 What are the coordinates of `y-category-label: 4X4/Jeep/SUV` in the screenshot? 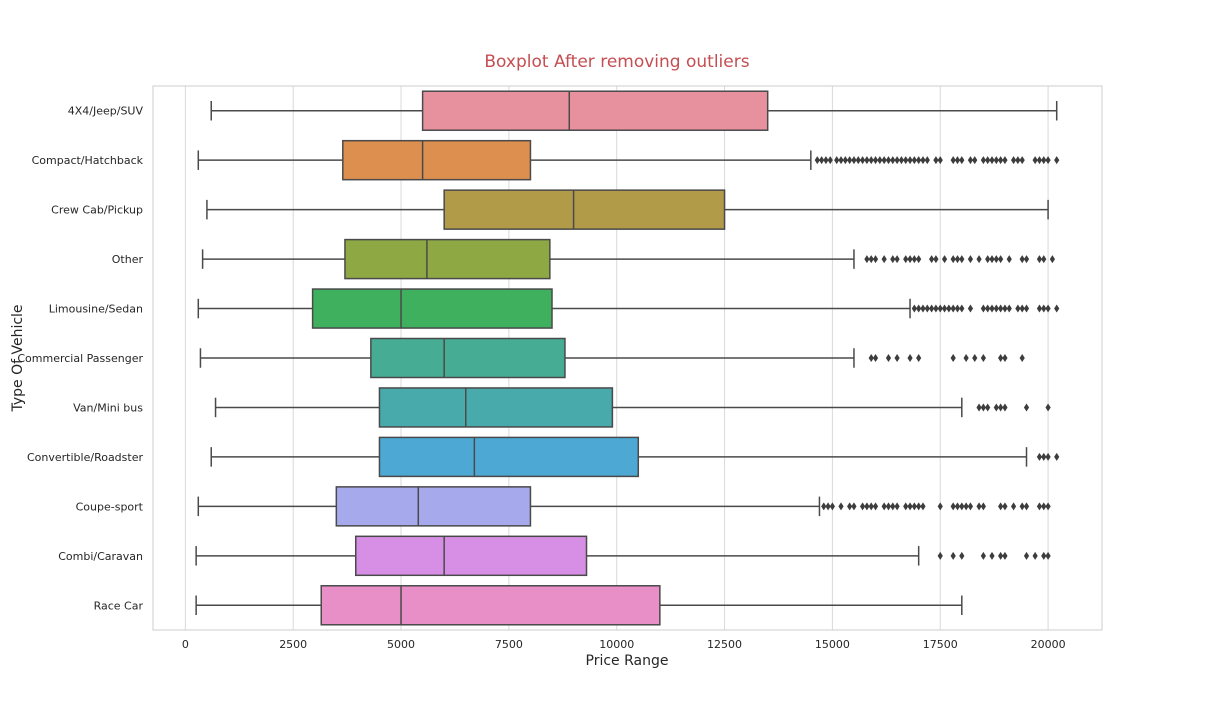 It's located at (106, 111).